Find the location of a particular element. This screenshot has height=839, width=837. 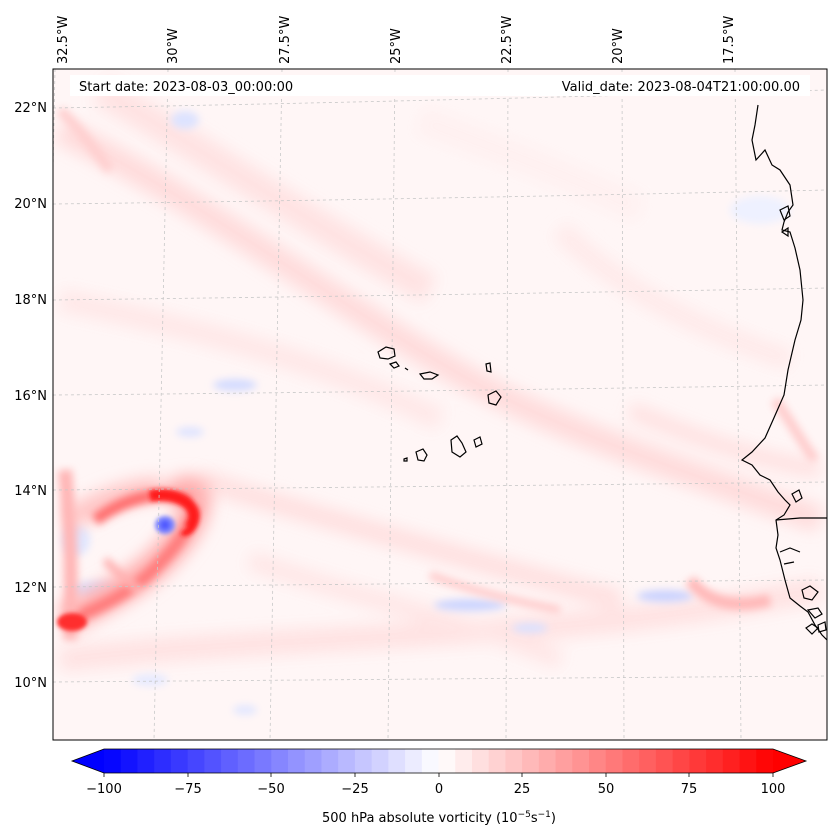

lat-label-18n: 18°N is located at coordinates (30, 300).